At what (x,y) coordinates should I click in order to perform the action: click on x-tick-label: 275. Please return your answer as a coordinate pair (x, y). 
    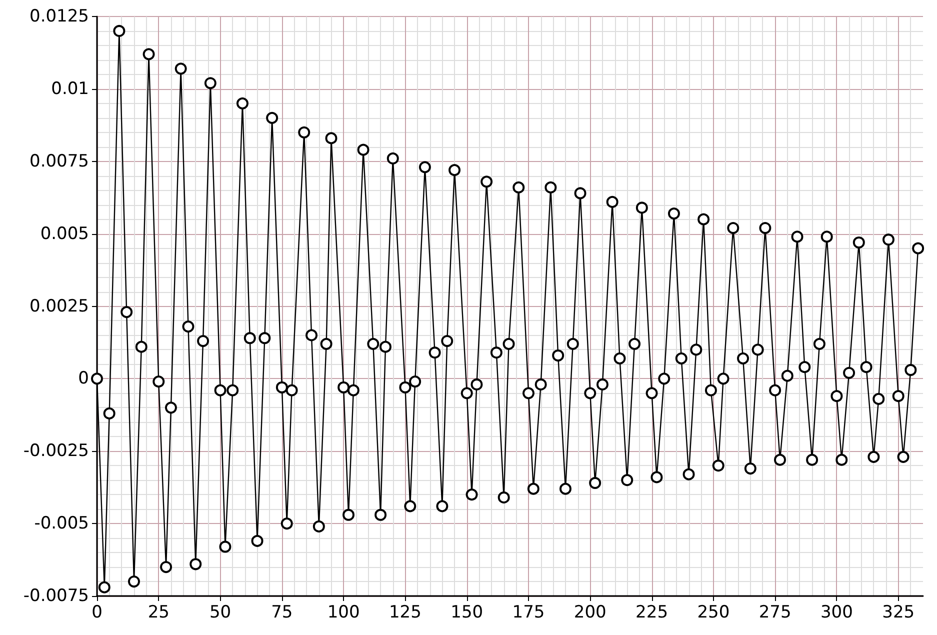
    Looking at the image, I should click on (775, 612).